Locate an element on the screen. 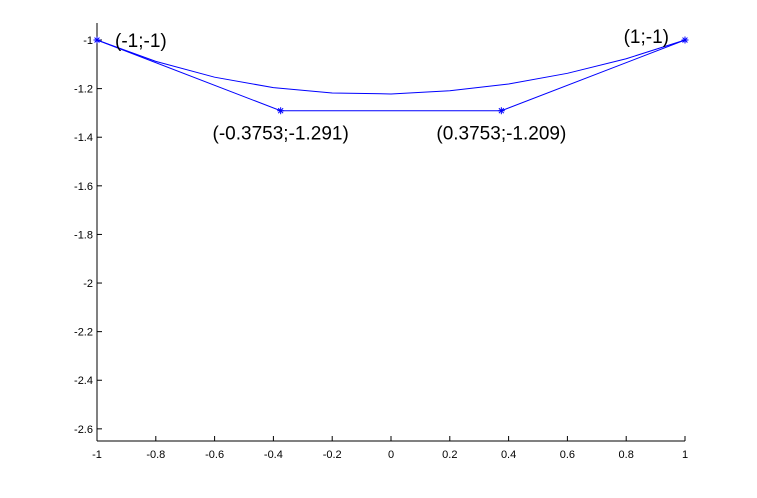  point-annotation: (1;-1) is located at coordinates (646, 37).